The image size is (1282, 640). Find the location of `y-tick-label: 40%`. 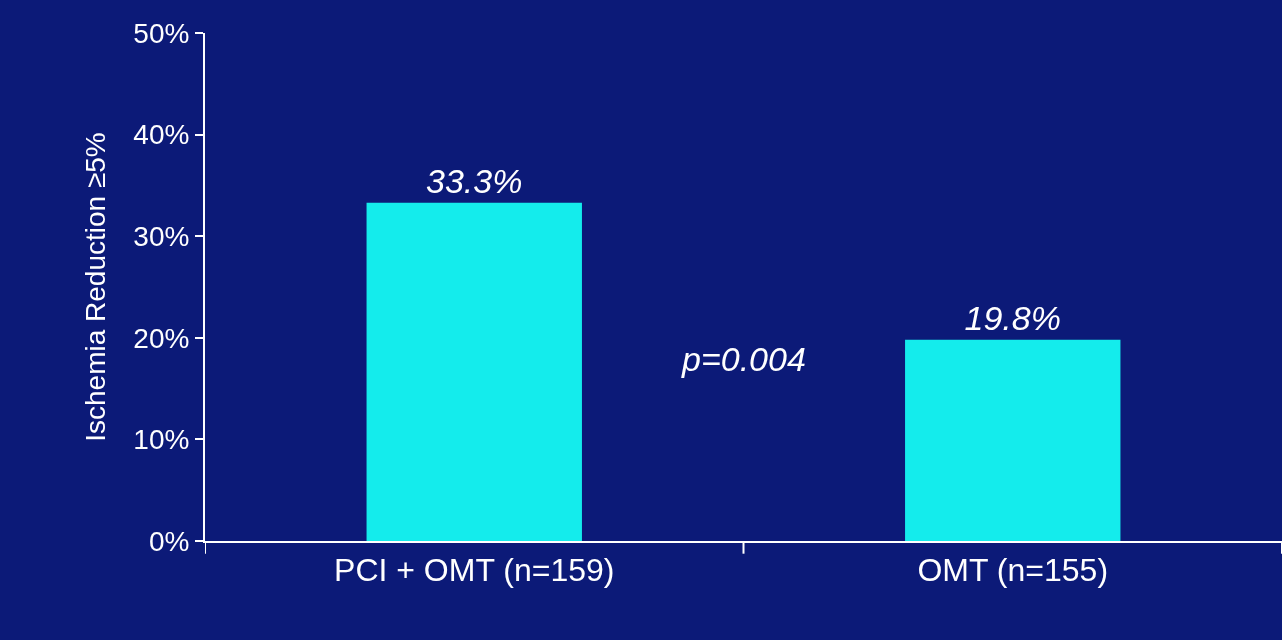

y-tick-label: 40% is located at coordinates (161, 135).